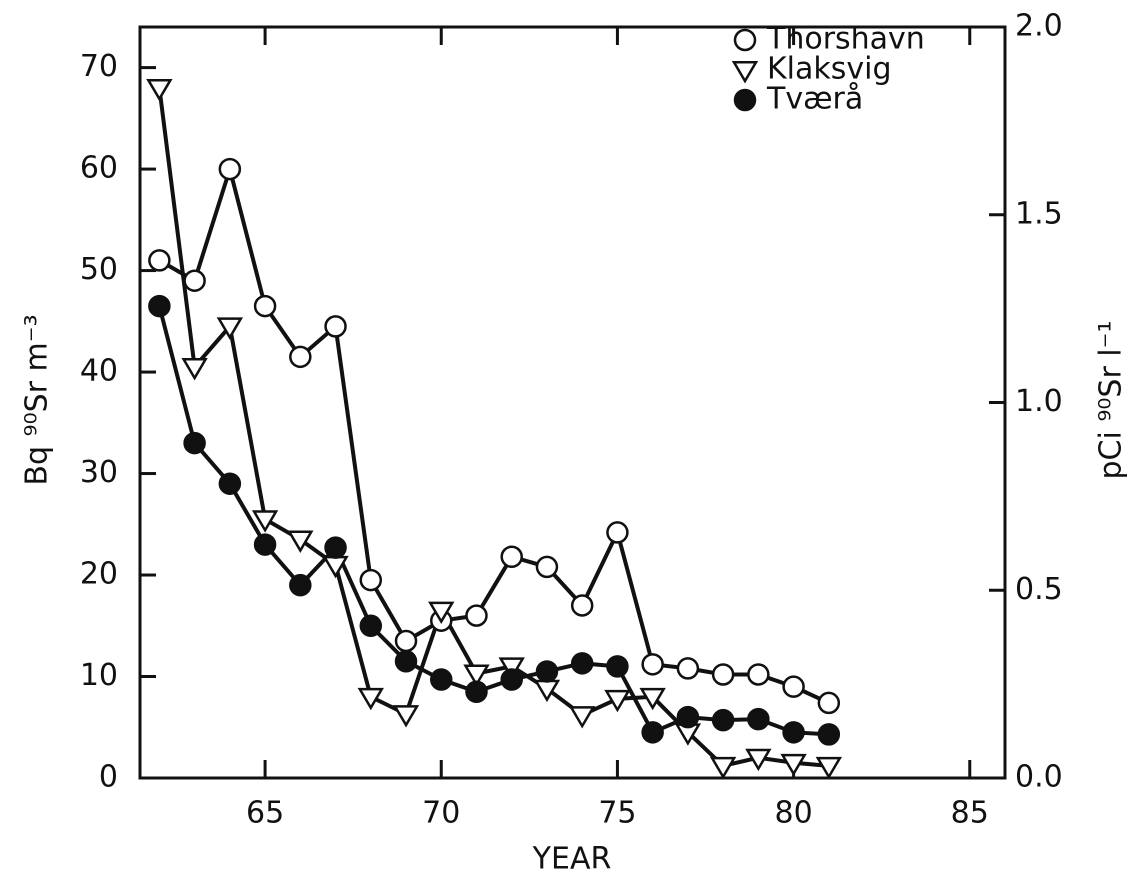  I want to click on x-tick-label: 85, so click(970, 813).